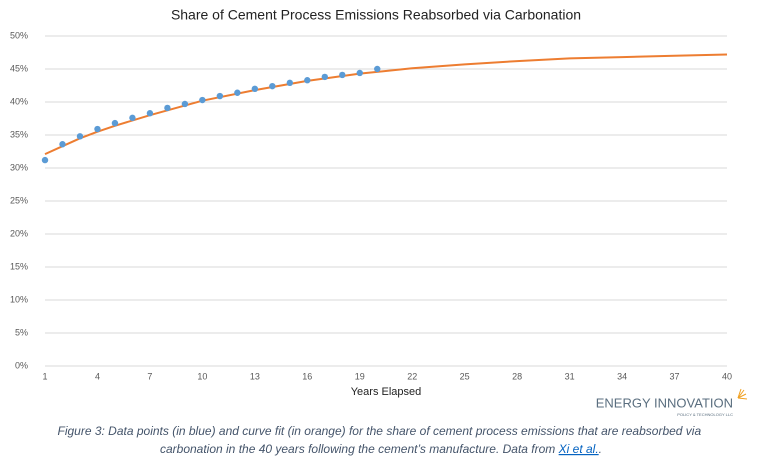  I want to click on x-tick-label: 19, so click(360, 376).